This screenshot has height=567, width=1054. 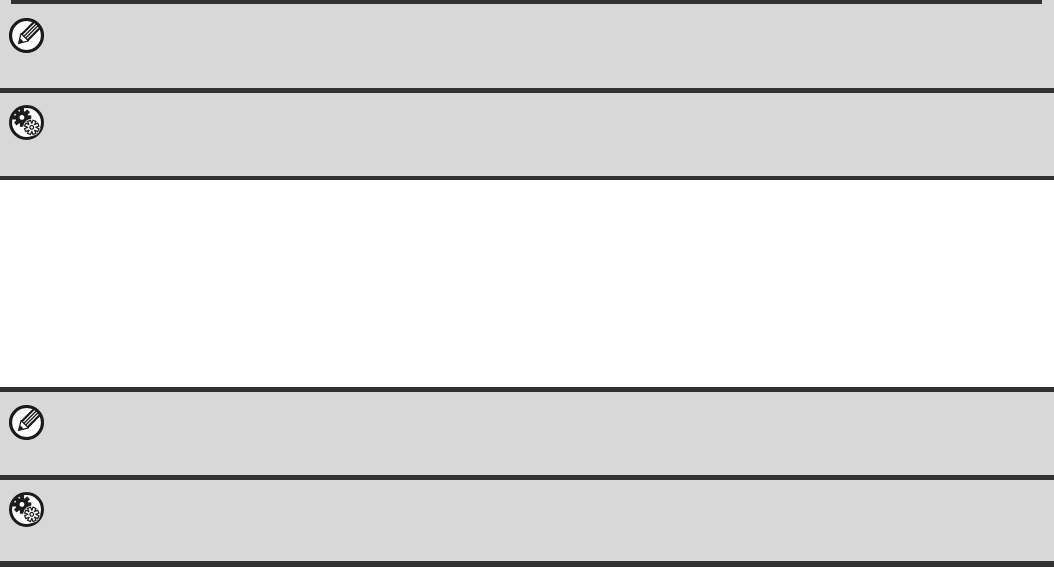 What do you see at coordinates (527, 564) in the screenshot?
I see `bottom-rule` at bounding box center [527, 564].